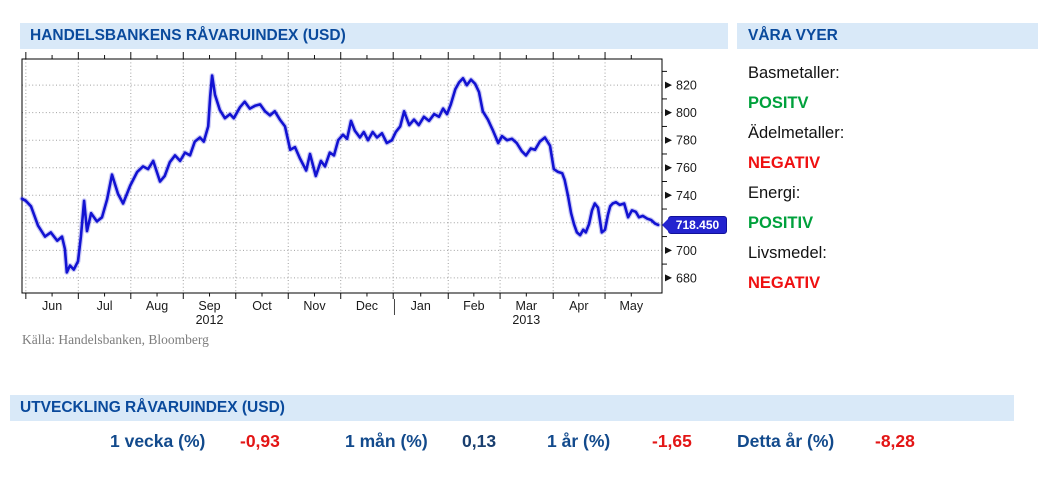  What do you see at coordinates (786, 441) in the screenshot?
I see `stat-label-detta-ar: Detta år (%)` at bounding box center [786, 441].